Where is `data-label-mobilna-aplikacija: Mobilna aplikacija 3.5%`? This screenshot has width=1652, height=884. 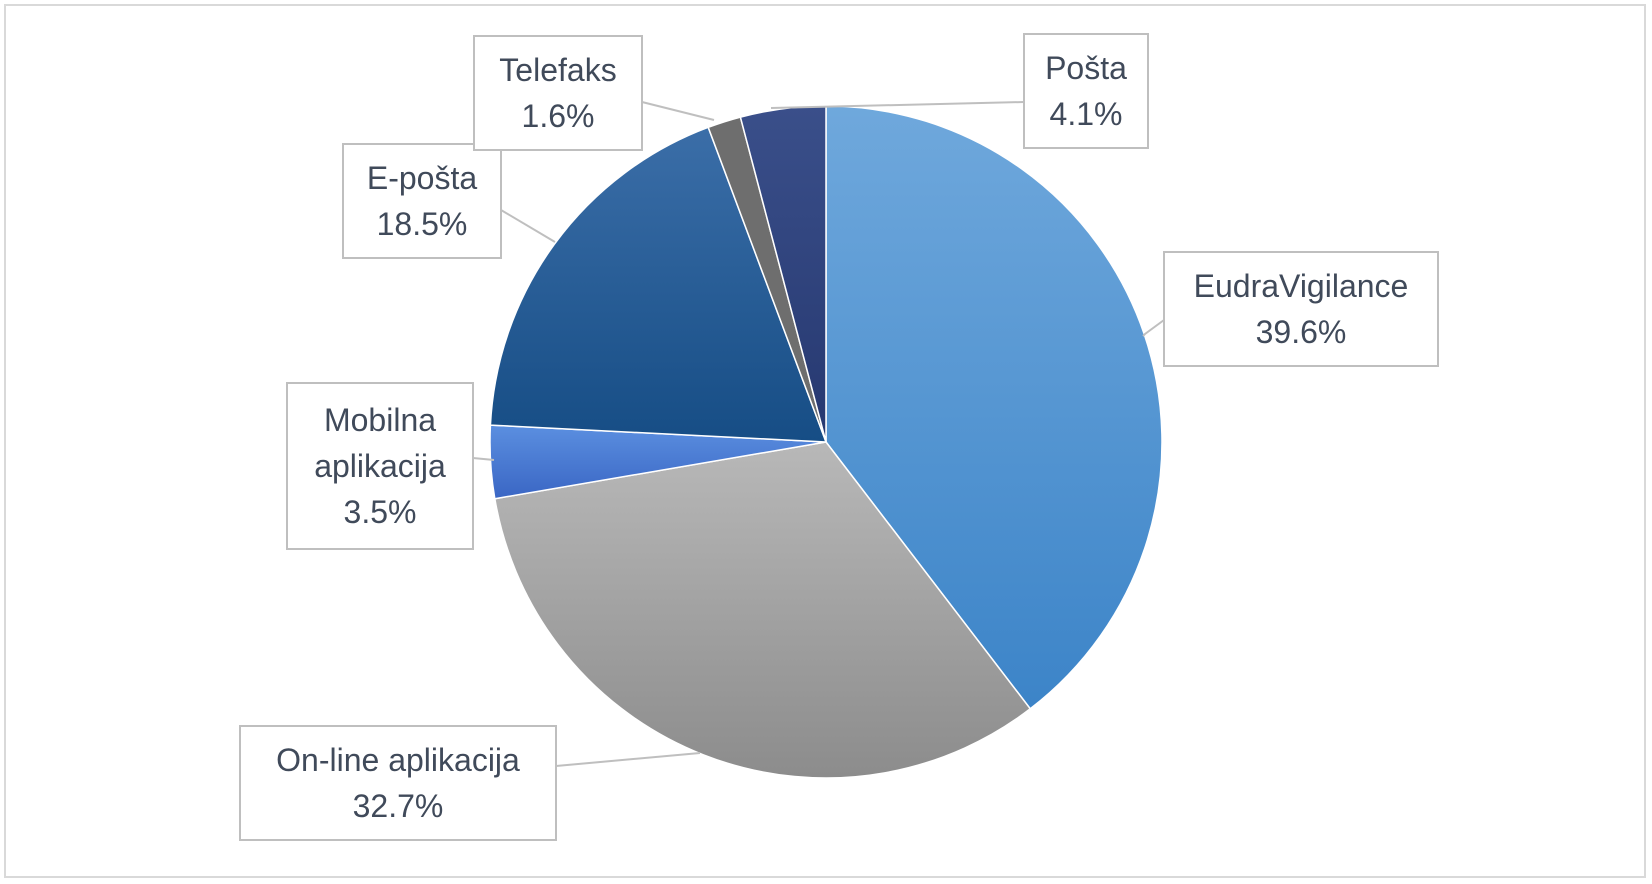
data-label-mobilna-aplikacija: Mobilna aplikacija 3.5% is located at coordinates (390, 466).